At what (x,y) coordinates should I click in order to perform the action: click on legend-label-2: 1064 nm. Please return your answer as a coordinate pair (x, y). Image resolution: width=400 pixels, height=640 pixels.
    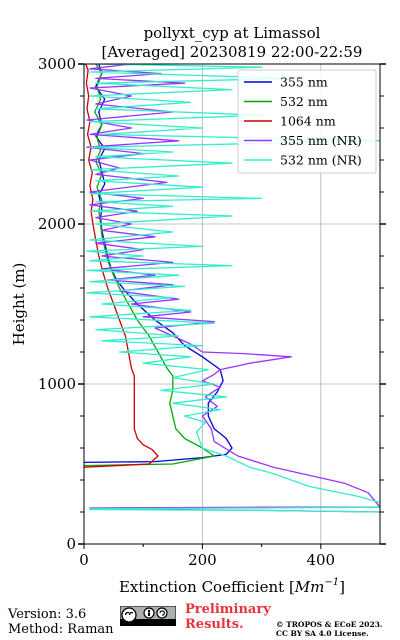
    Looking at the image, I should click on (308, 121).